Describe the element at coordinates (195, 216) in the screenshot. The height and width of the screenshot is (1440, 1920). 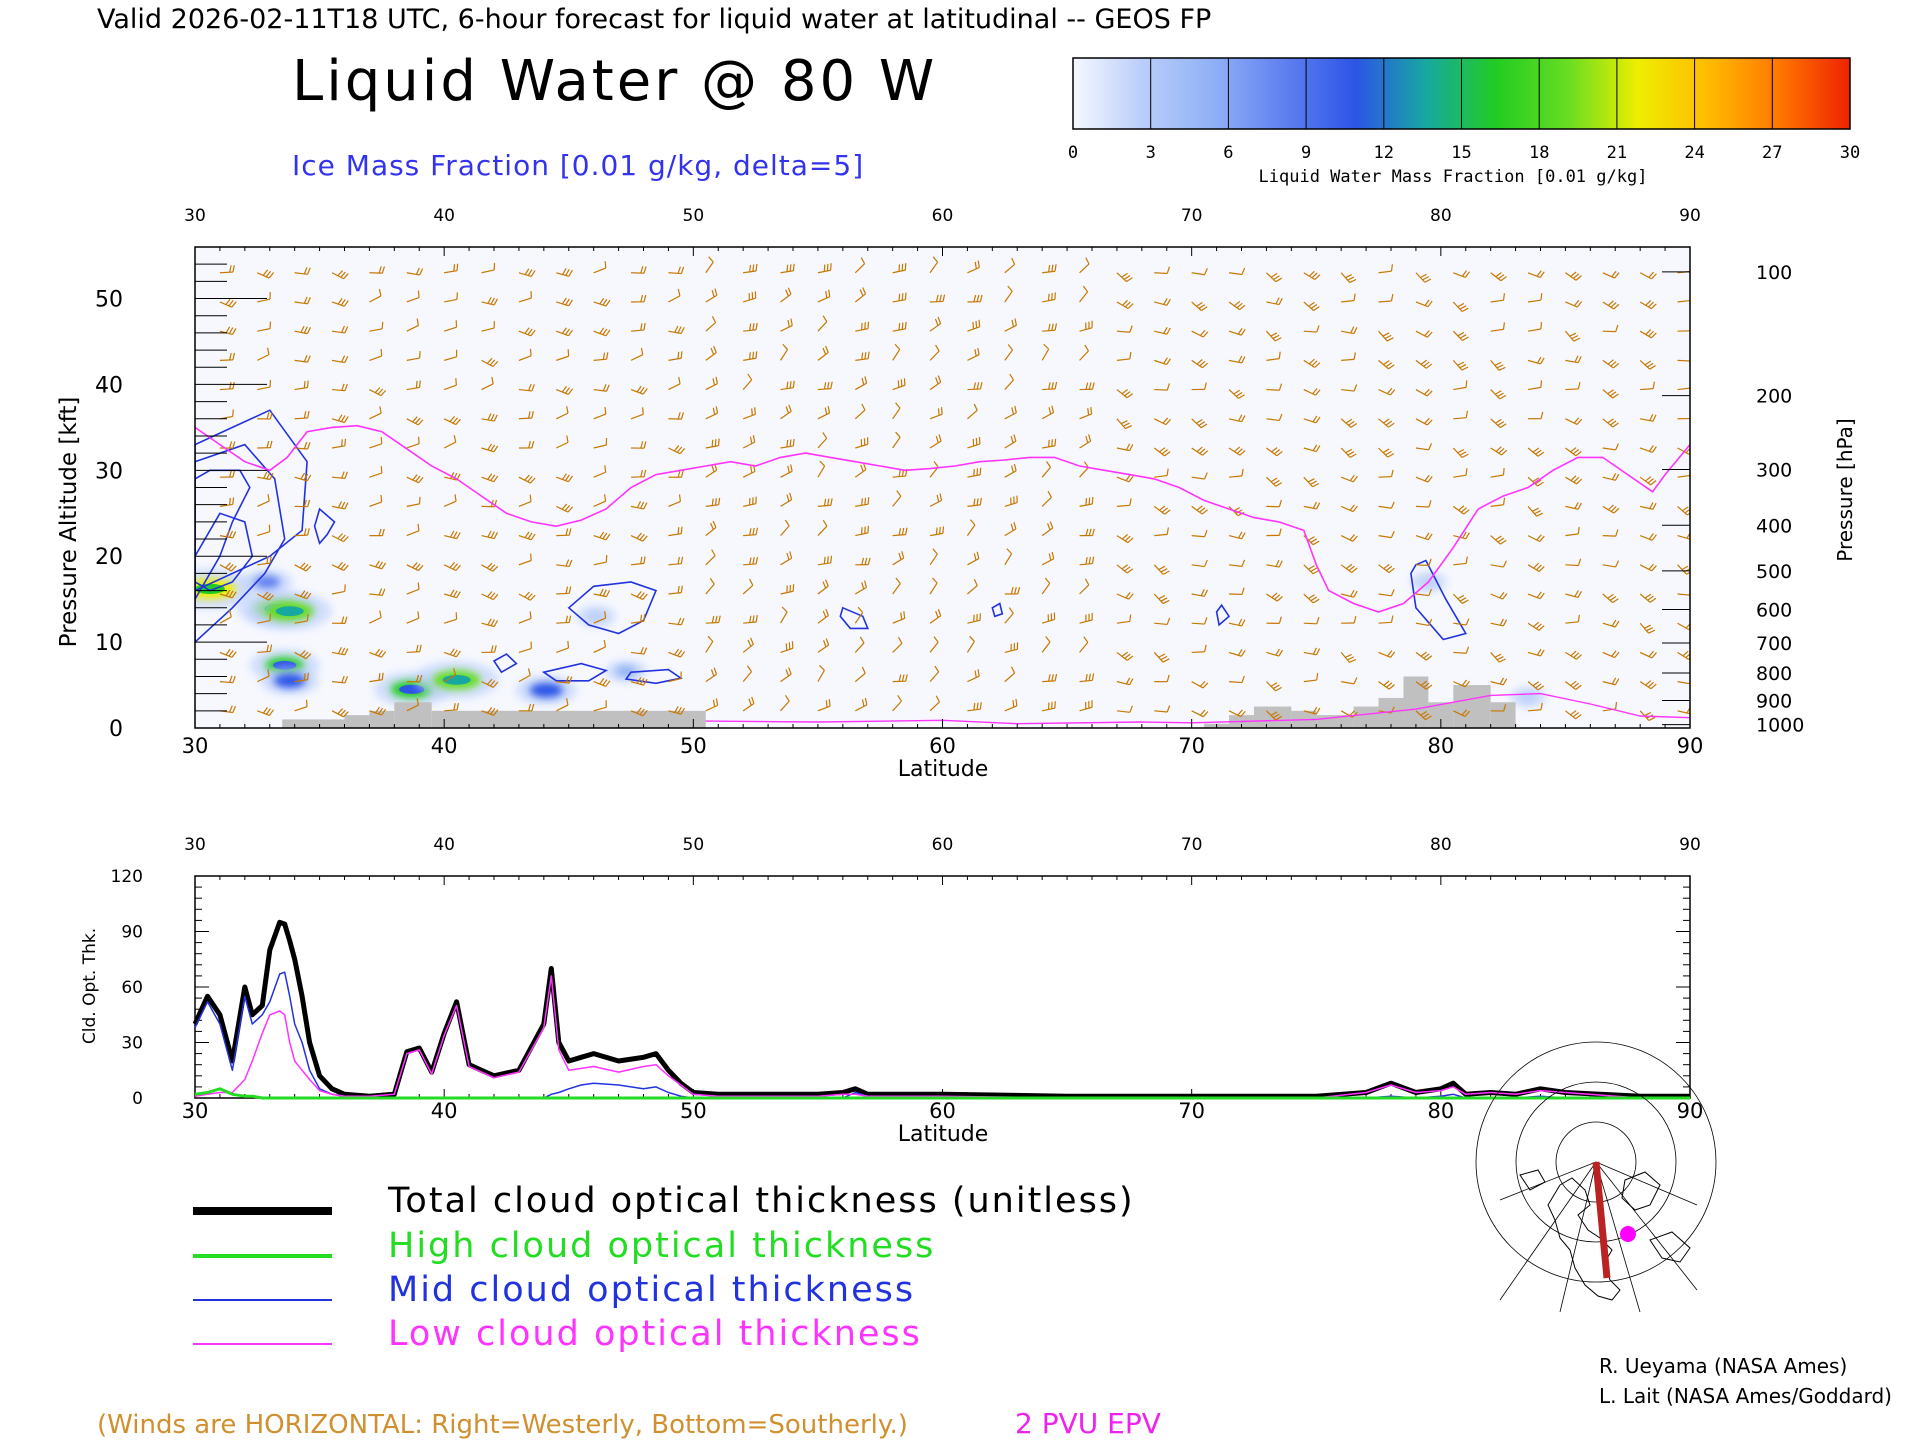
I see `main-top-tick-label: 30` at that location.